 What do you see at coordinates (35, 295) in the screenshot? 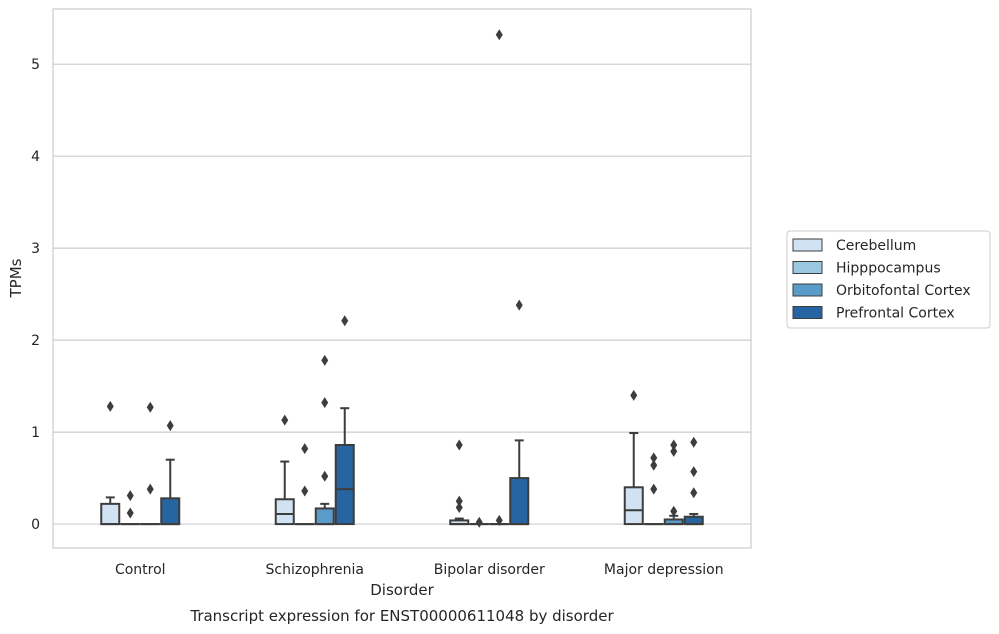
I see `y-axis-ticks: 0 1 2 3 4 5` at bounding box center [35, 295].